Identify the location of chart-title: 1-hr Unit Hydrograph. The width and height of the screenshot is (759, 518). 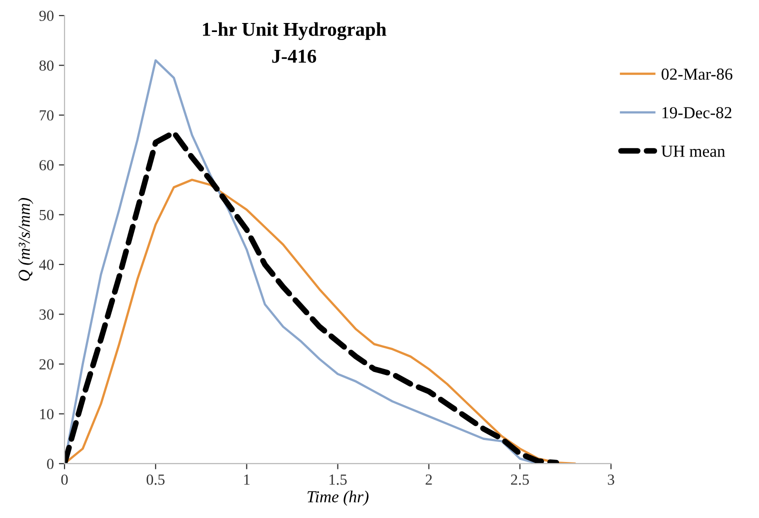
(294, 31).